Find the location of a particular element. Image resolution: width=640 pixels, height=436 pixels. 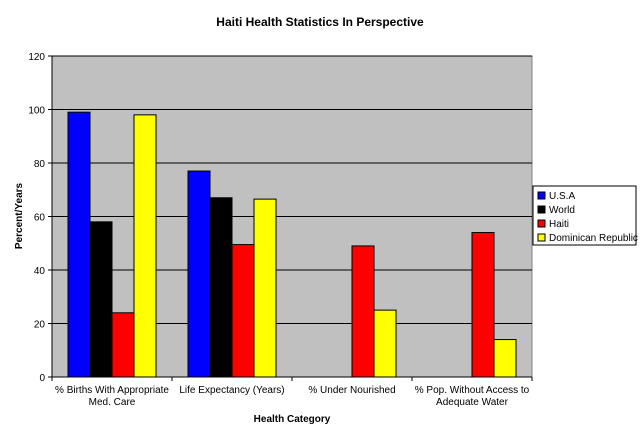

legend-label: Dominican Republic is located at coordinates (593, 238).